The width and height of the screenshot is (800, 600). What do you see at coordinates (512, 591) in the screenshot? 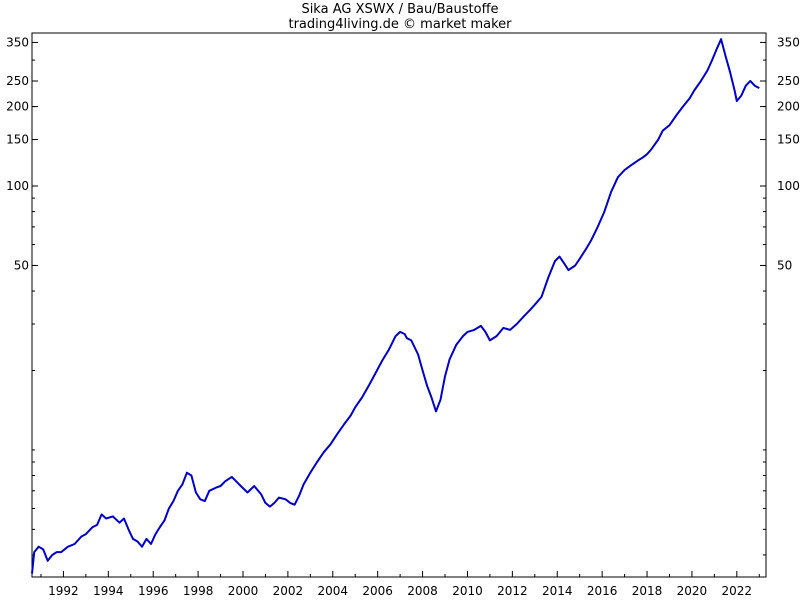
I see `x-tick-label: 2012` at bounding box center [512, 591].